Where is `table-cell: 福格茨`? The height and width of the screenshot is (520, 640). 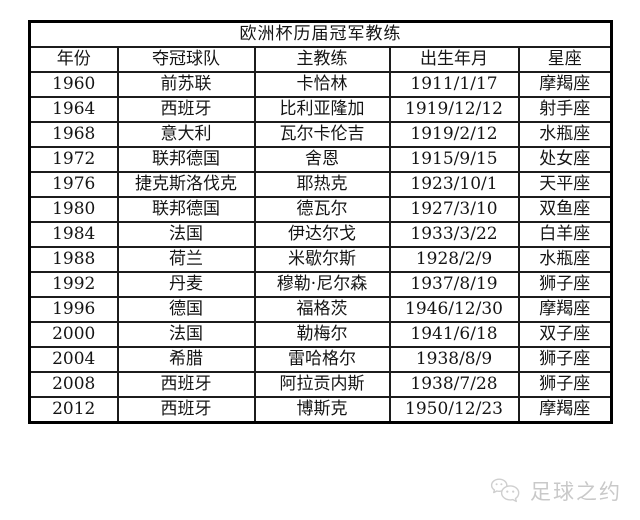 table-cell: 福格茨 is located at coordinates (322, 309).